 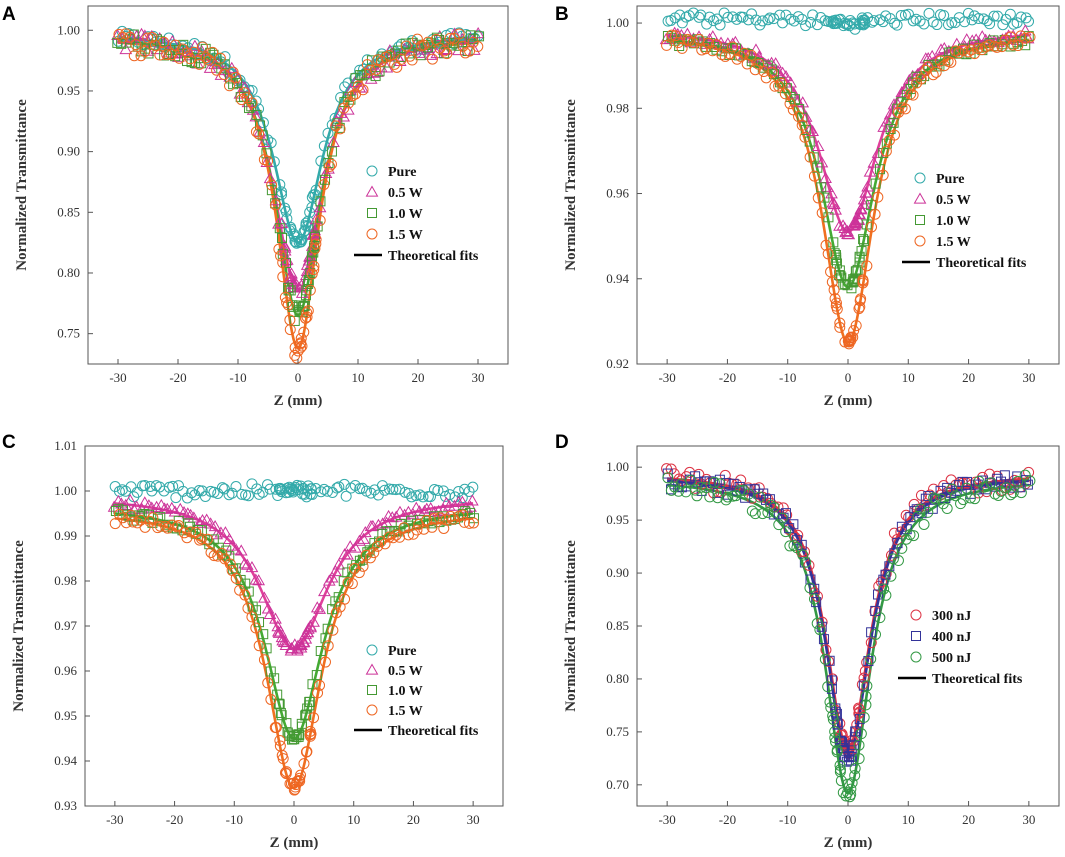 I want to click on panel-c-y-ticks: 0.93 0.94 0.95 0.96 0.97 0.98 0.99 1.00 1.01, so click(x=72, y=625).